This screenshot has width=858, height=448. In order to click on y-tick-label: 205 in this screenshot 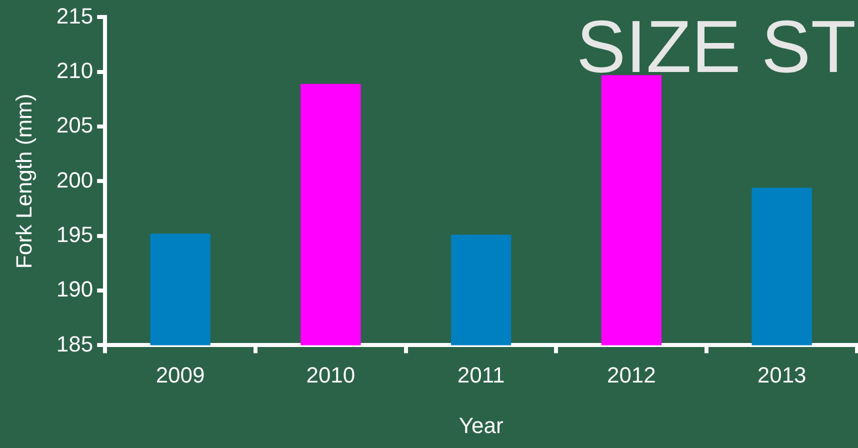, I will do `click(75, 125)`.